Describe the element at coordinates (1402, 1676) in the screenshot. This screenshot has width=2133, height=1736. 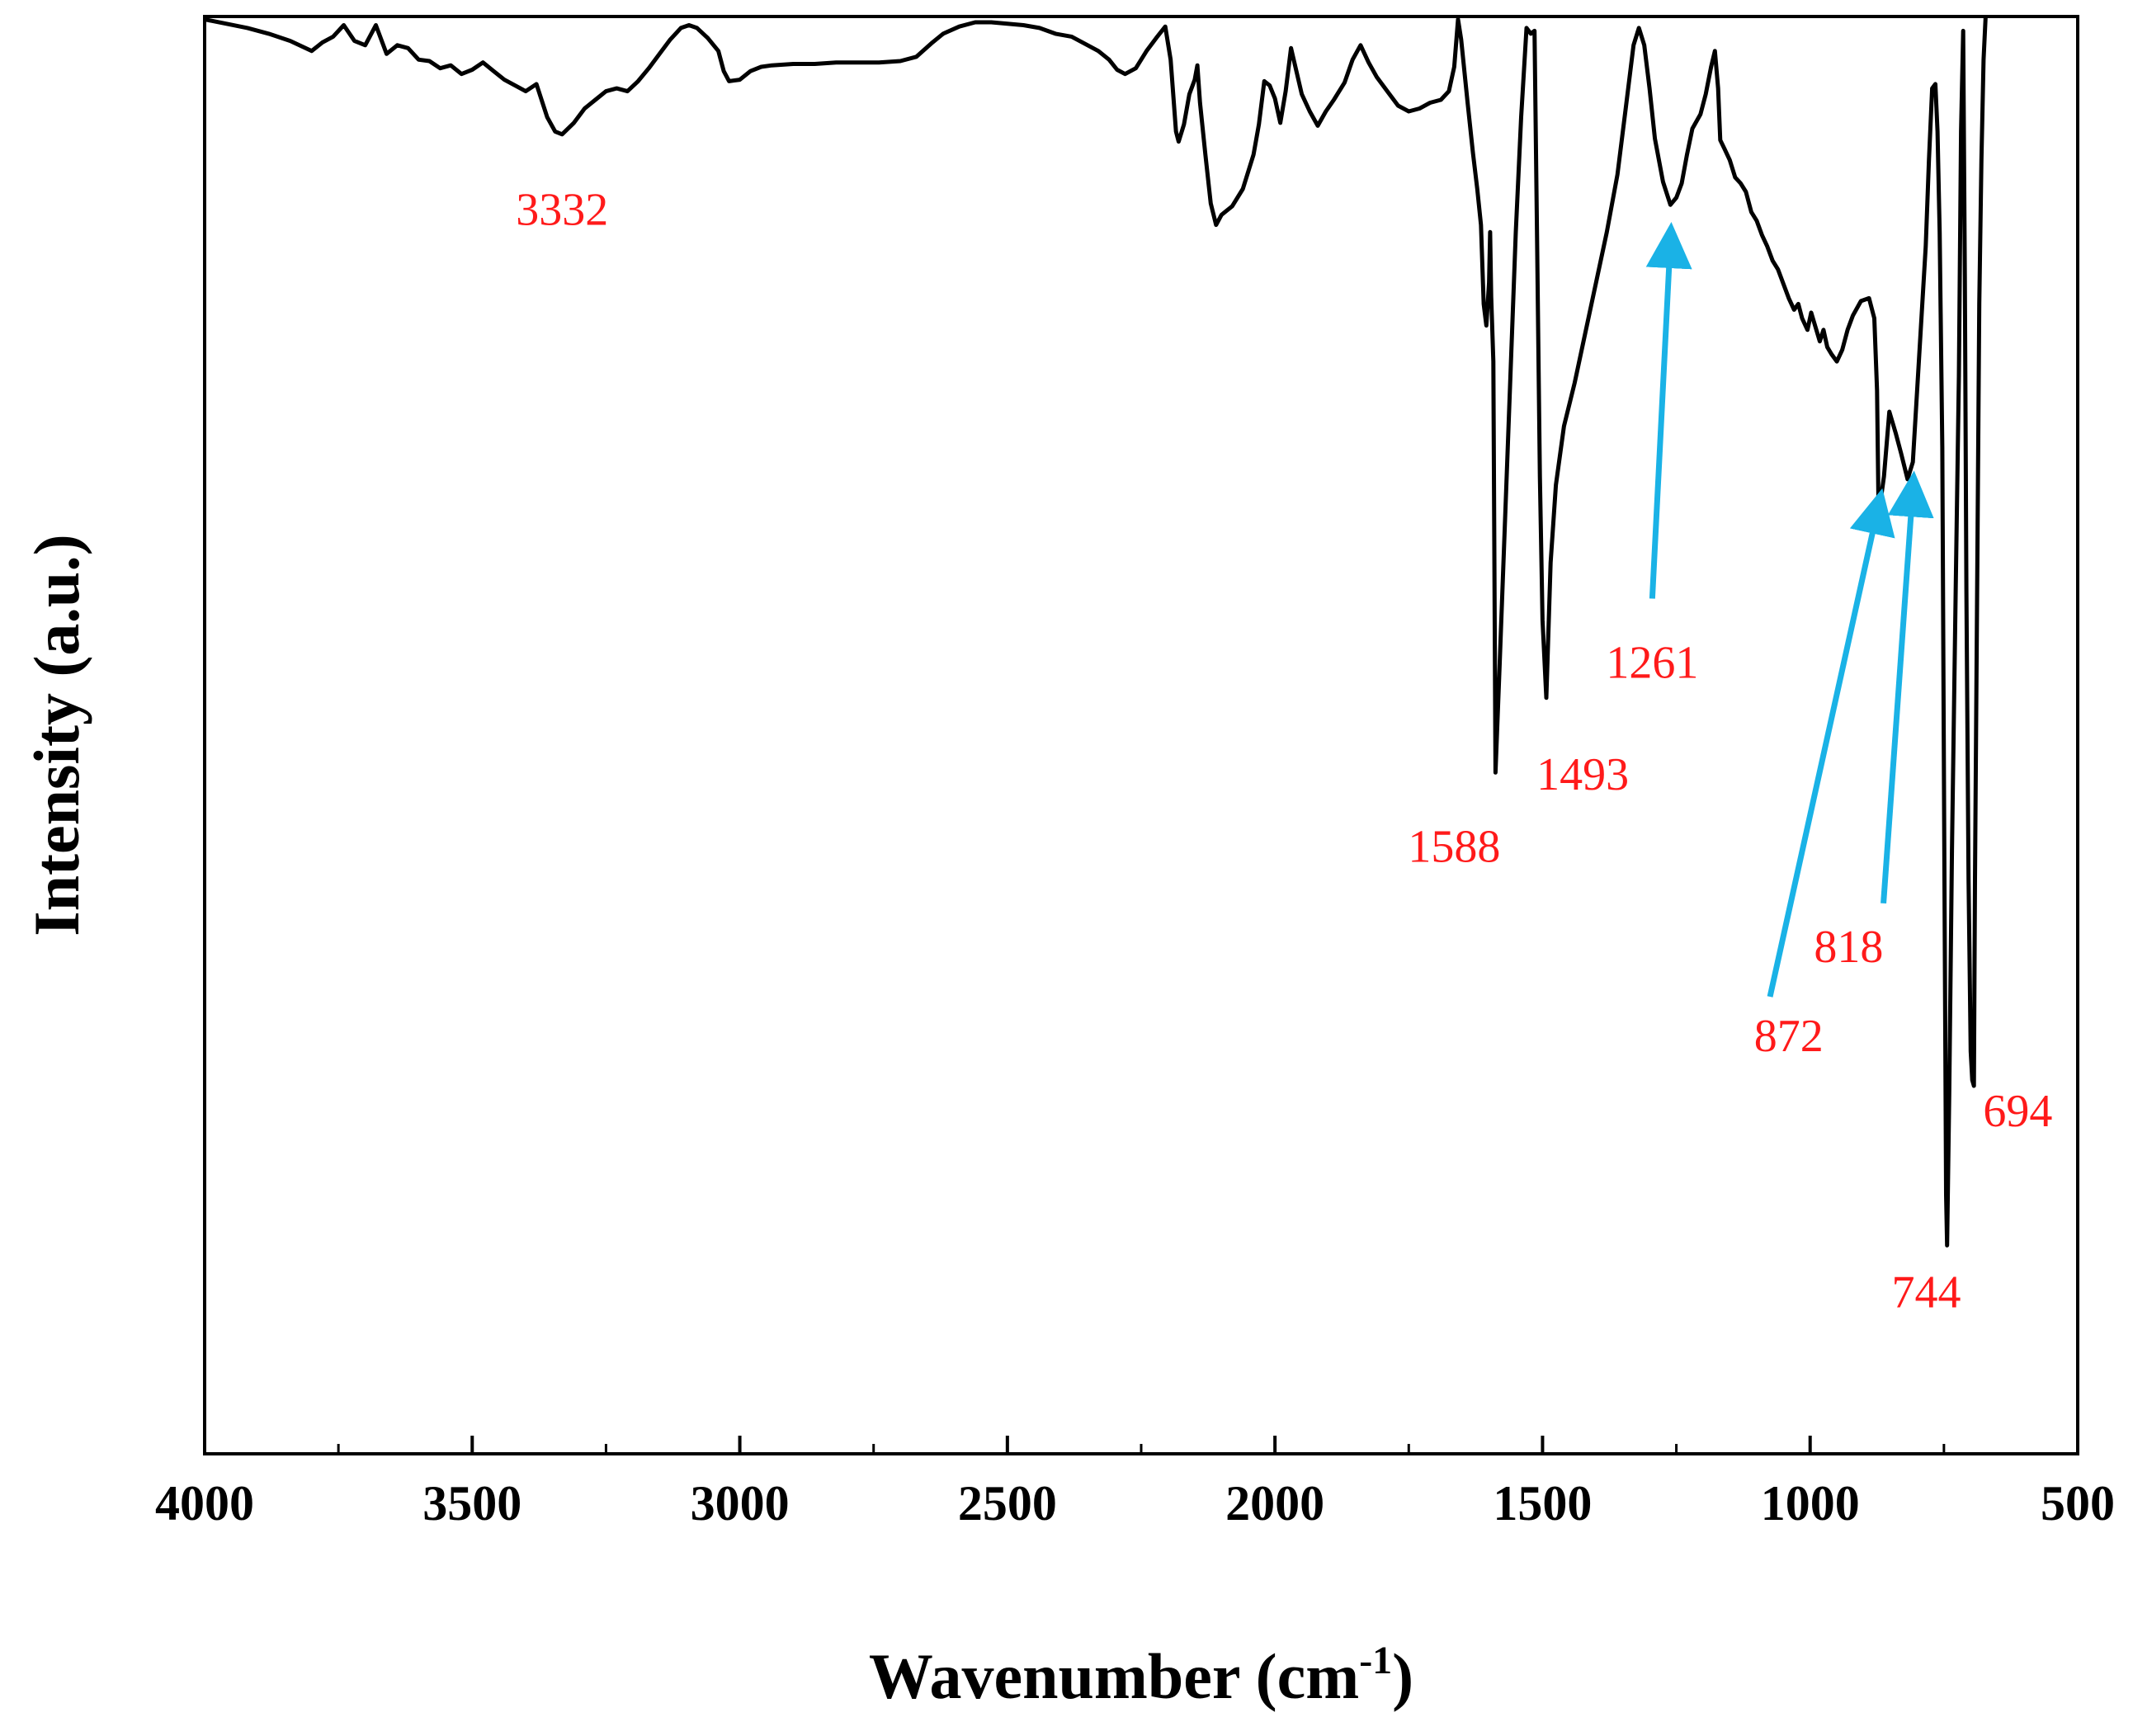
I see `x-axis-title-close: )` at that location.